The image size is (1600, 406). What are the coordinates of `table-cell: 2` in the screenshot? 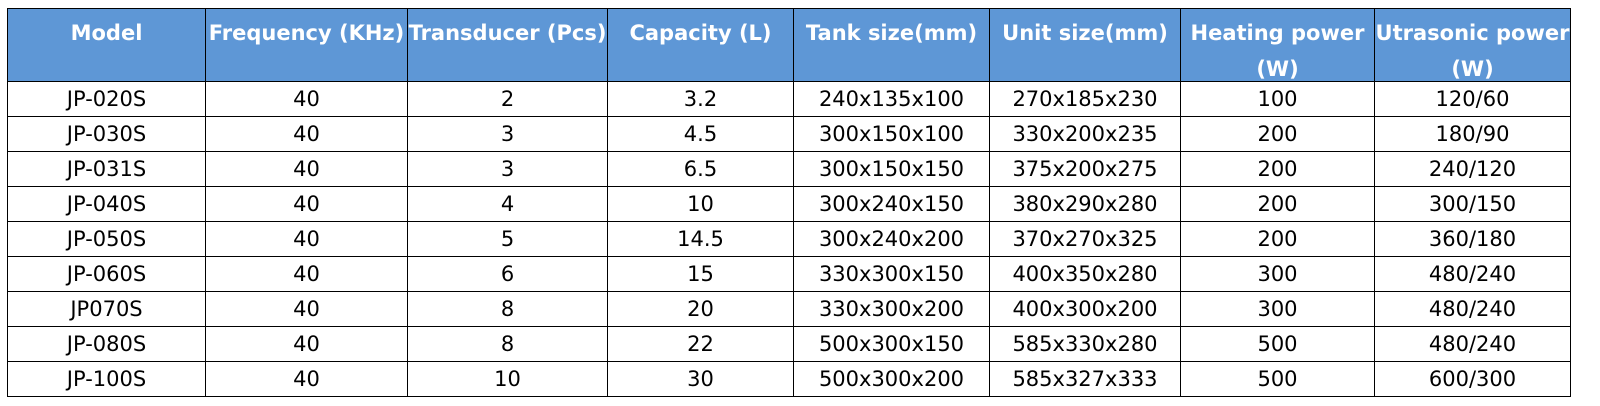 It's located at (507, 99).